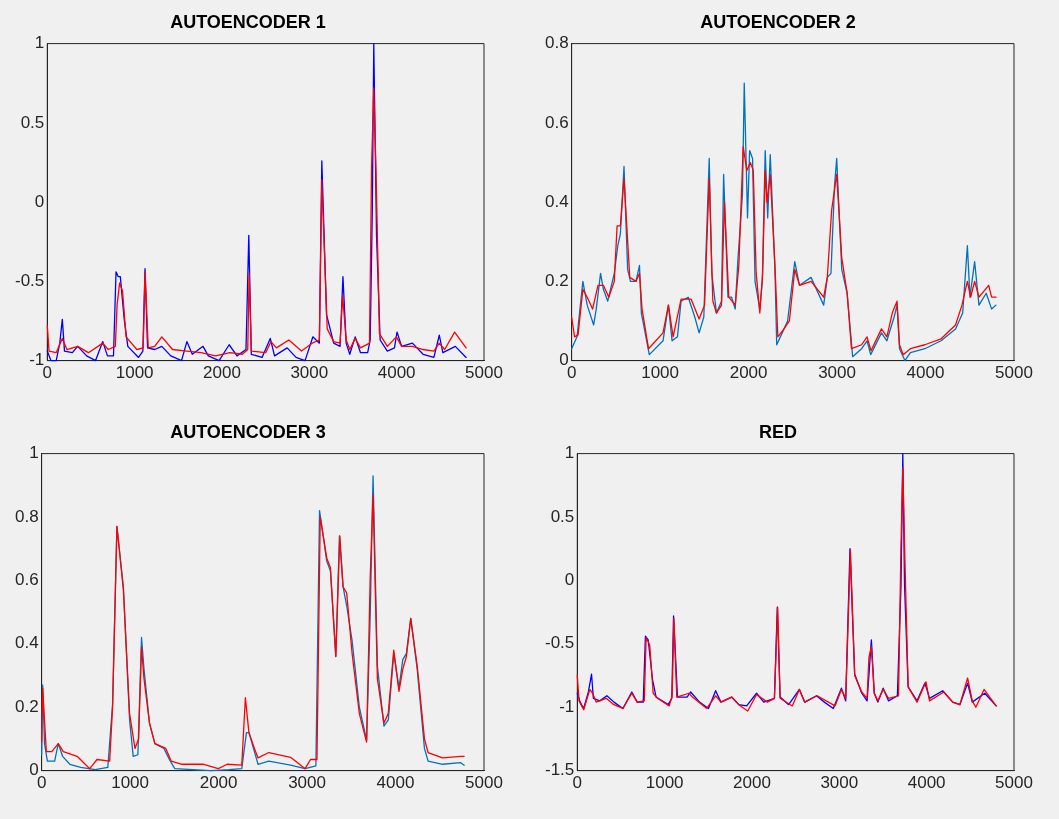  What do you see at coordinates (248, 21) in the screenshot?
I see `chart-title: AUTOENCODER 1` at bounding box center [248, 21].